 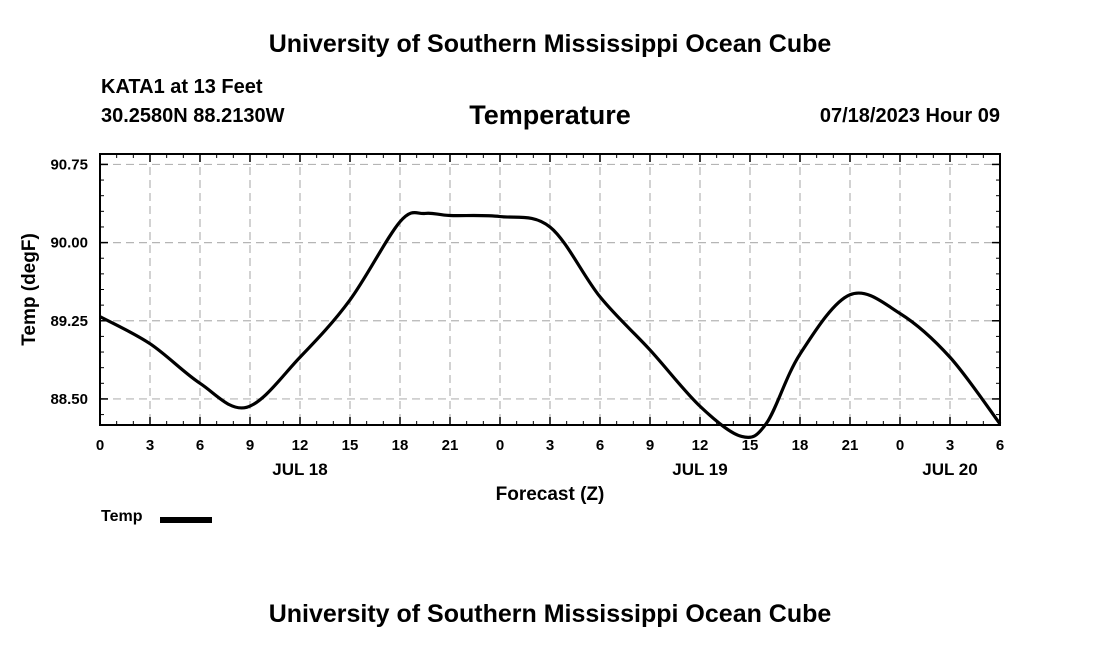 What do you see at coordinates (550, 115) in the screenshot?
I see `chart-title: Temperature` at bounding box center [550, 115].